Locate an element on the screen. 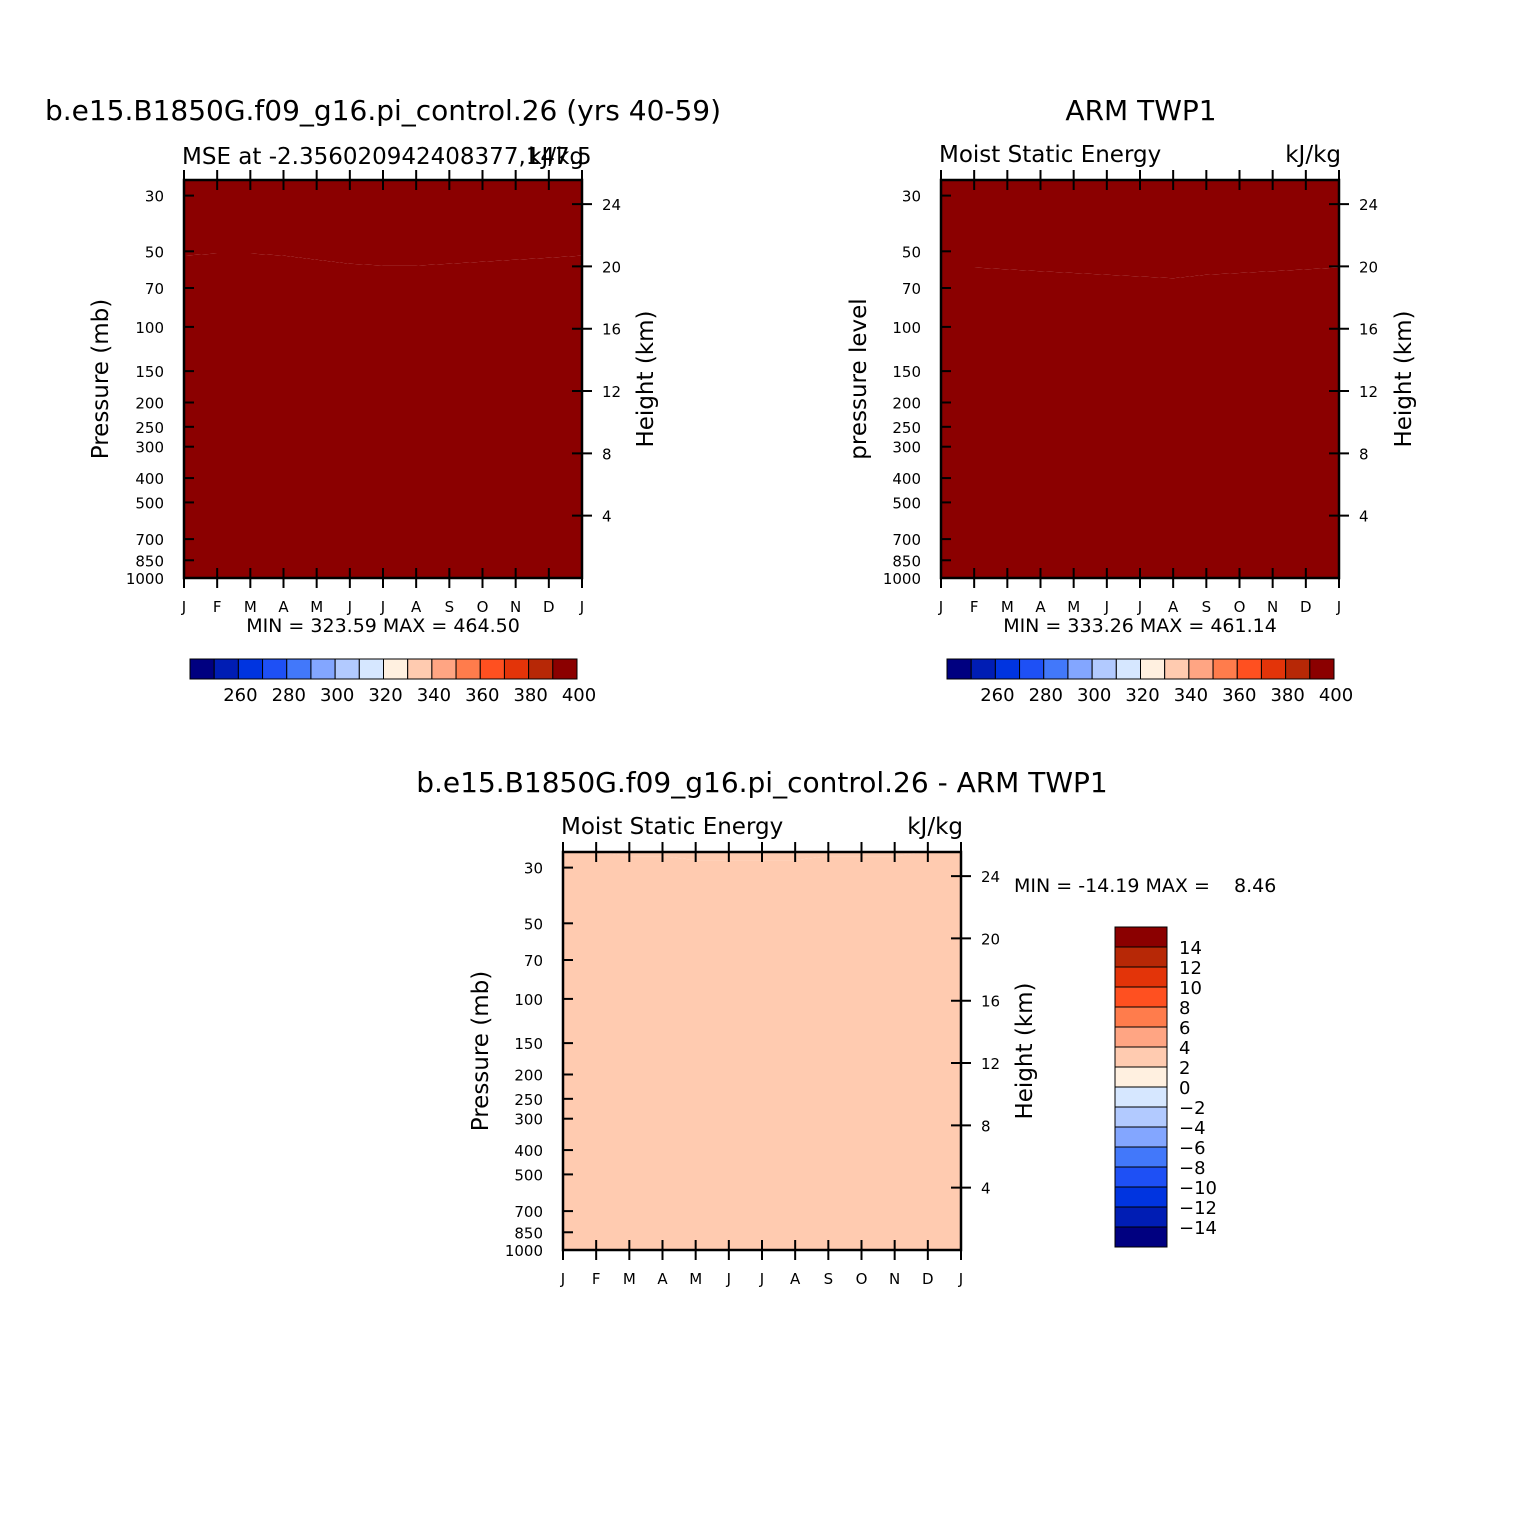 Image resolution: width=1524 pixels, height=1524 pixels. colorbar-label: −4 is located at coordinates (1192, 1128).